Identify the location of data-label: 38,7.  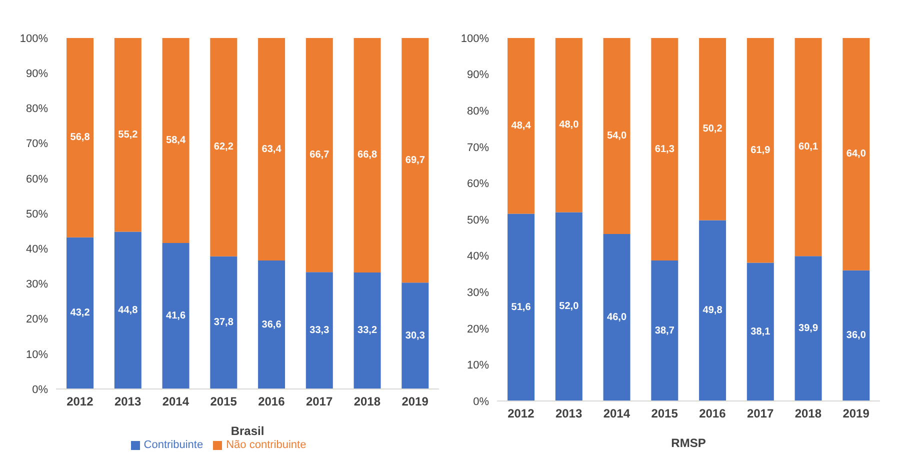
(664, 330).